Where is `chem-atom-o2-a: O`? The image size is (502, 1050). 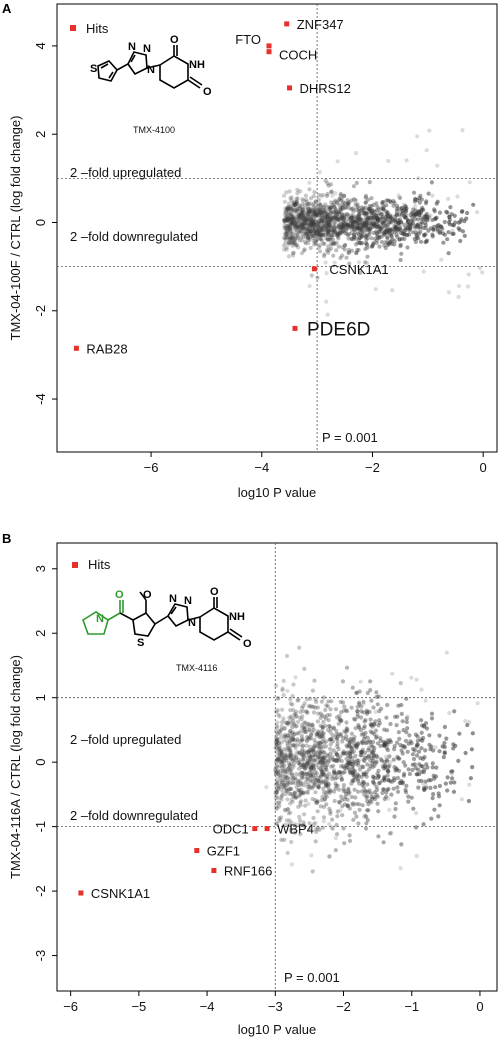 chem-atom-o2-a: O is located at coordinates (207, 92).